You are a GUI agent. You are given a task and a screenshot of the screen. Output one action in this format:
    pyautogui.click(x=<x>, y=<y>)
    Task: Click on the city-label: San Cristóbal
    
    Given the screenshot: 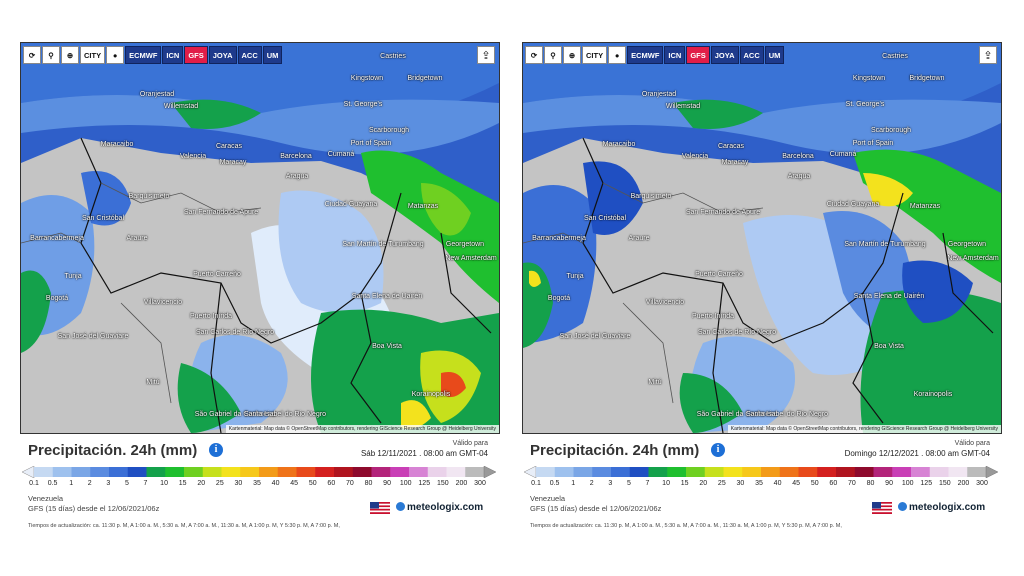 What is the action you would take?
    pyautogui.click(x=605, y=218)
    